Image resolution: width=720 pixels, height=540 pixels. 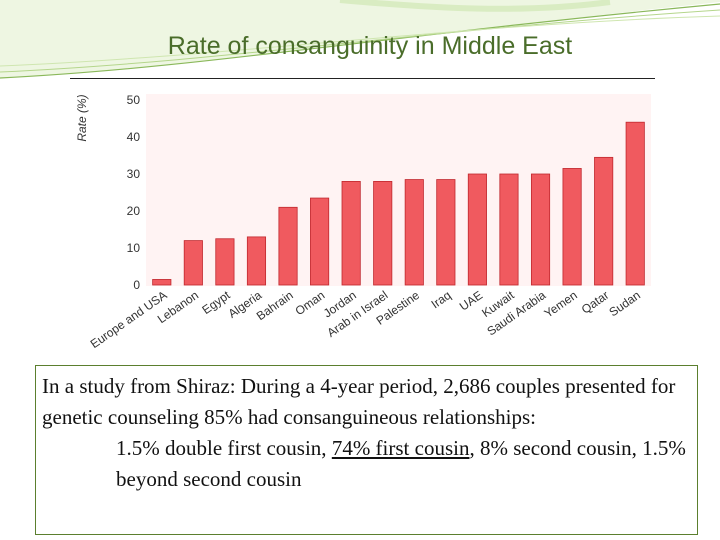 I want to click on y-tick-label: 30, so click(x=134, y=174).